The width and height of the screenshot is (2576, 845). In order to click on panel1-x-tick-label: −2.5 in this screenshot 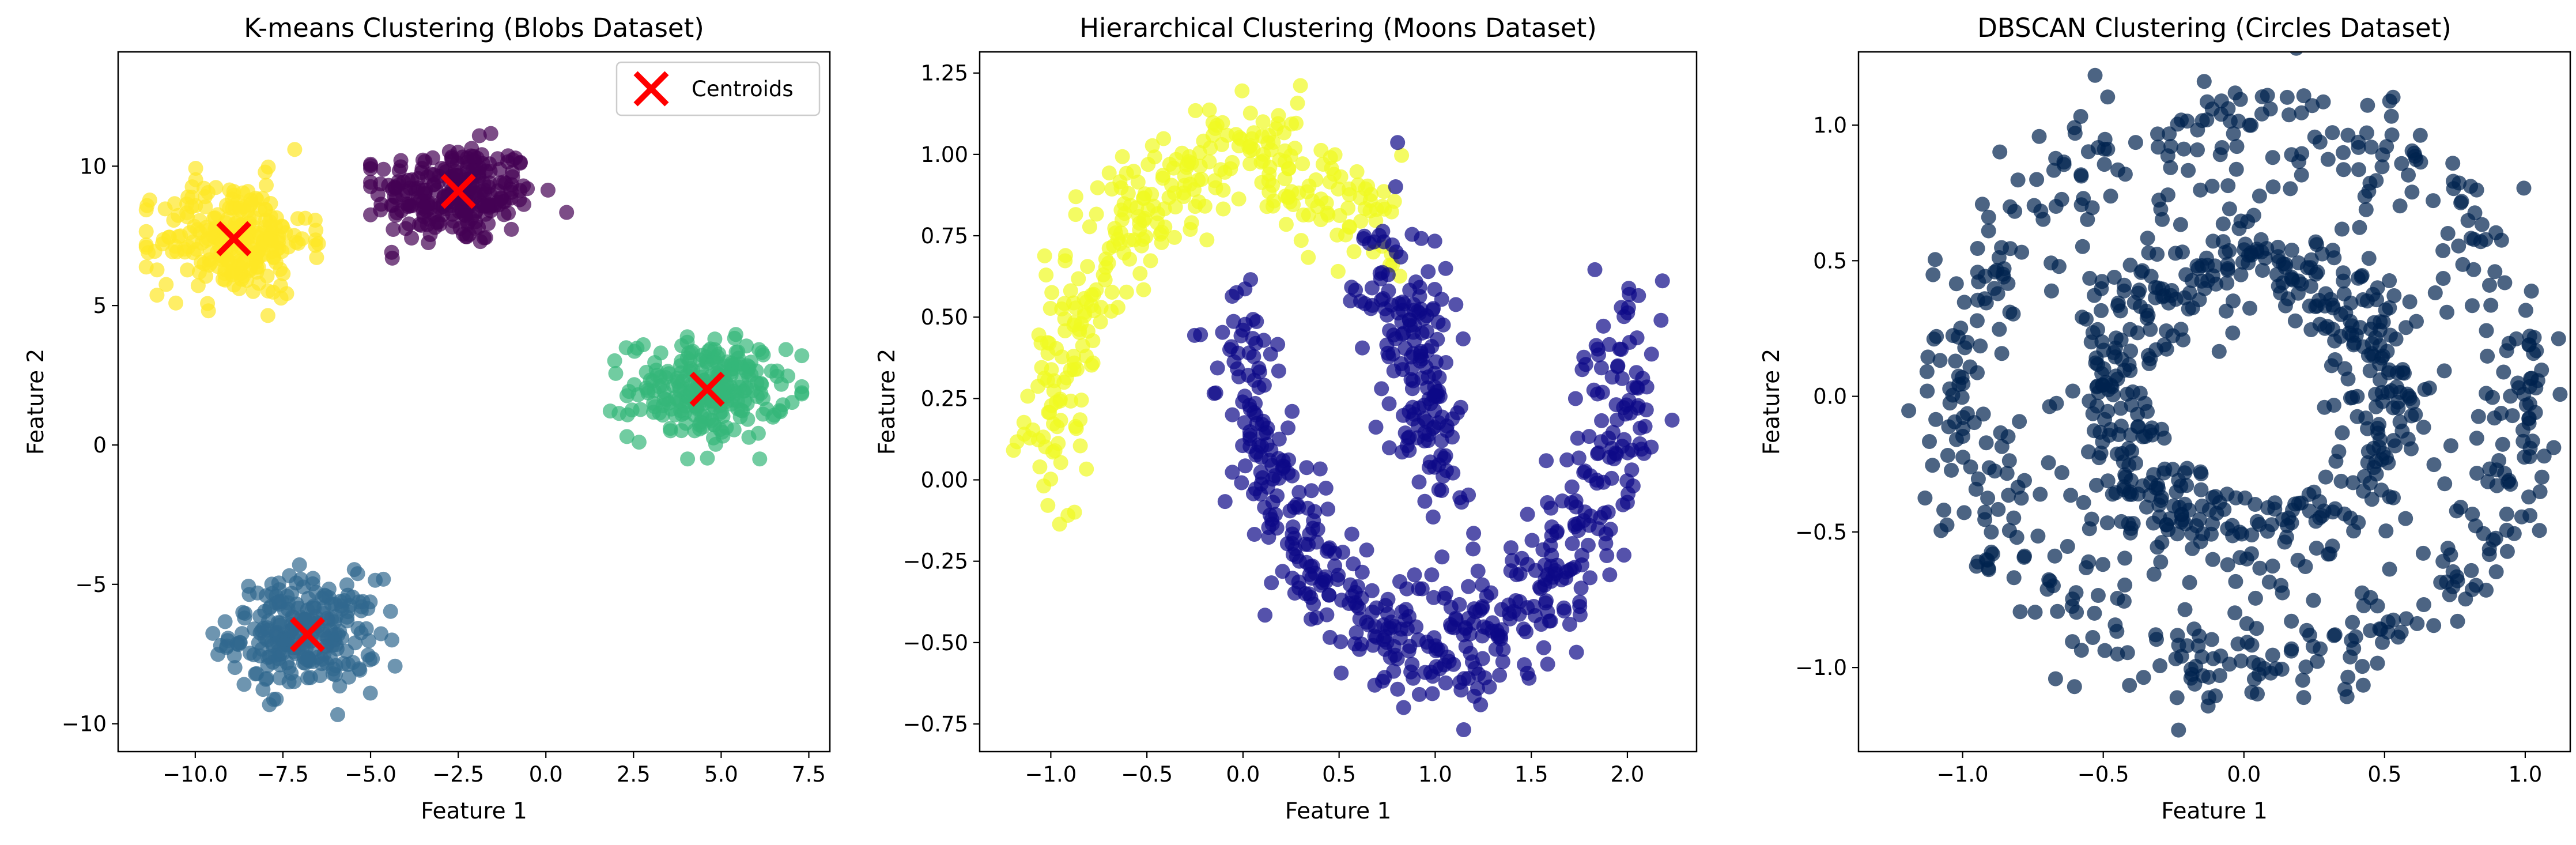, I will do `click(458, 774)`.